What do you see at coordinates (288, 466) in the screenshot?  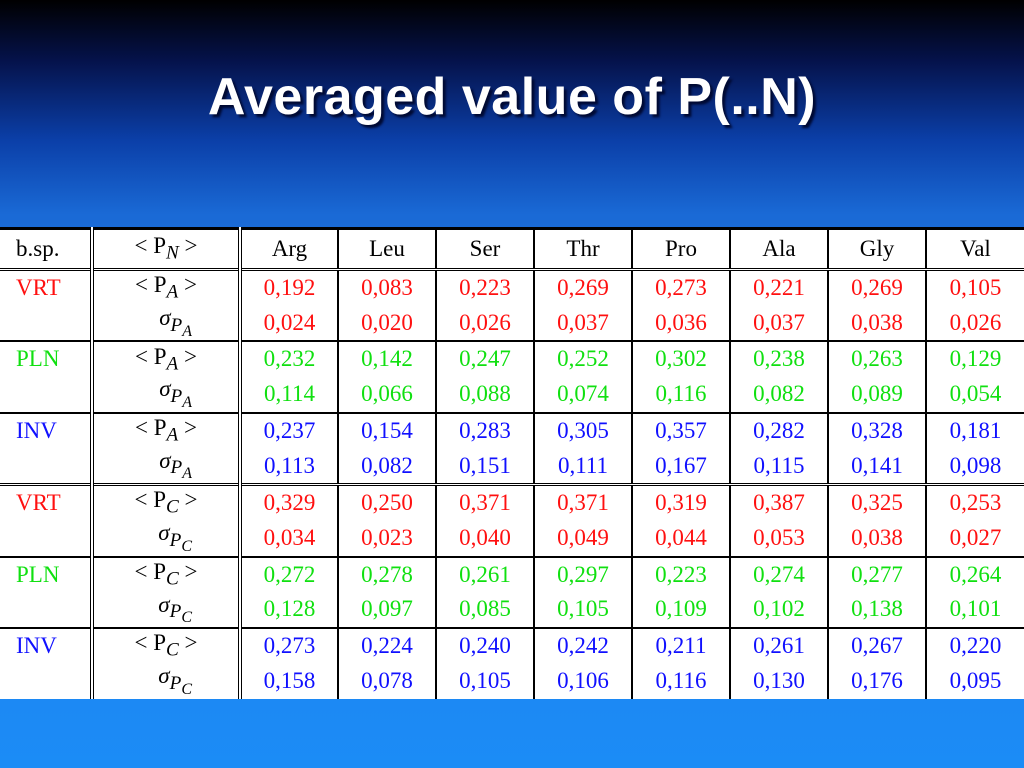 I see `sigma-value: 0,113` at bounding box center [288, 466].